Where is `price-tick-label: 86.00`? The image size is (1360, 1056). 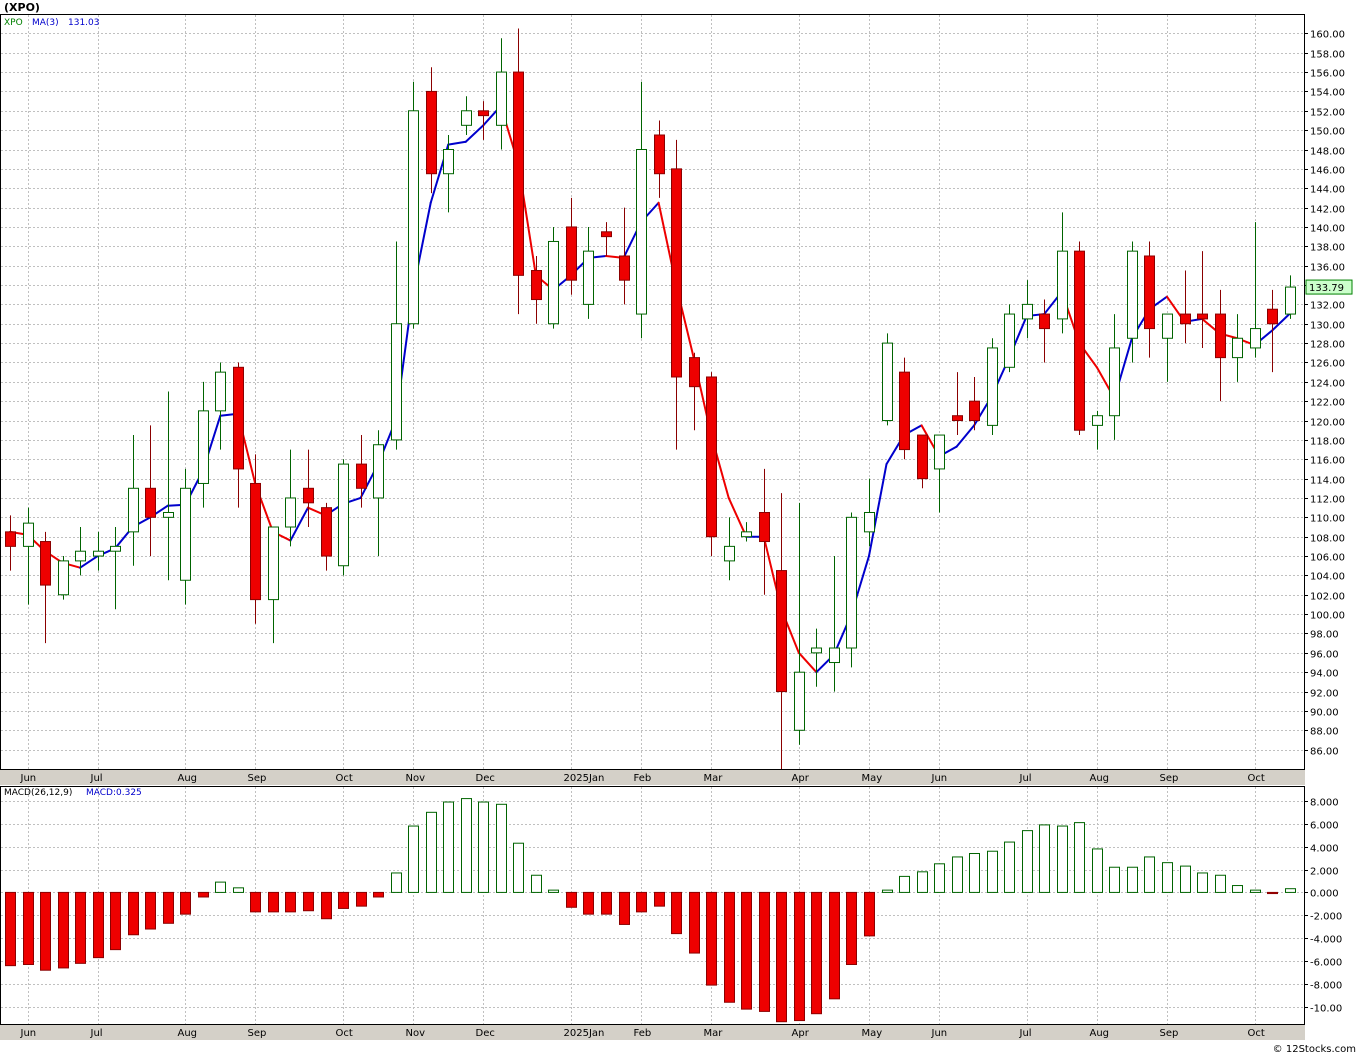
price-tick-label: 86.00 is located at coordinates (1324, 752).